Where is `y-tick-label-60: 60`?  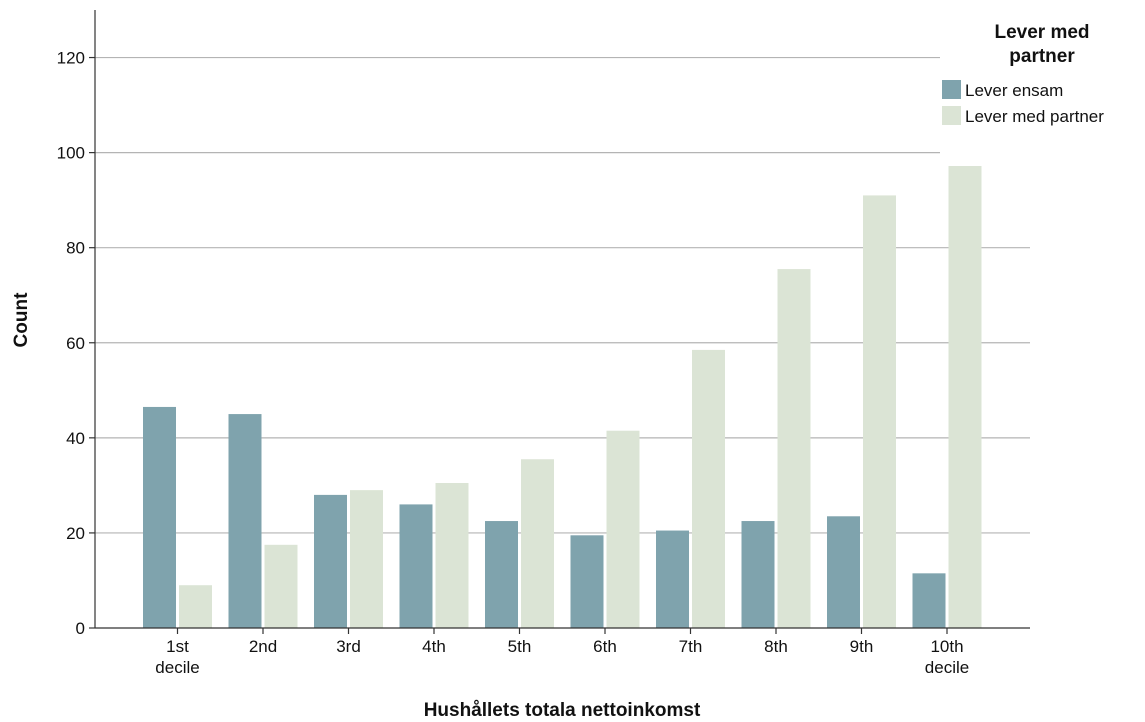 y-tick-label-60: 60 is located at coordinates (75, 343).